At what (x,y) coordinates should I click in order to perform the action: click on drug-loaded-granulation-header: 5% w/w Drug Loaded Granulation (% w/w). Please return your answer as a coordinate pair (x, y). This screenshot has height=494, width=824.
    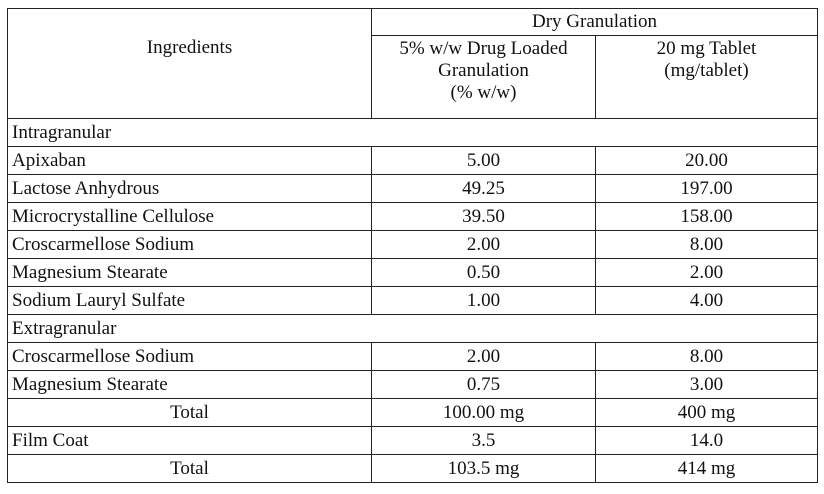
    Looking at the image, I should click on (483, 77).